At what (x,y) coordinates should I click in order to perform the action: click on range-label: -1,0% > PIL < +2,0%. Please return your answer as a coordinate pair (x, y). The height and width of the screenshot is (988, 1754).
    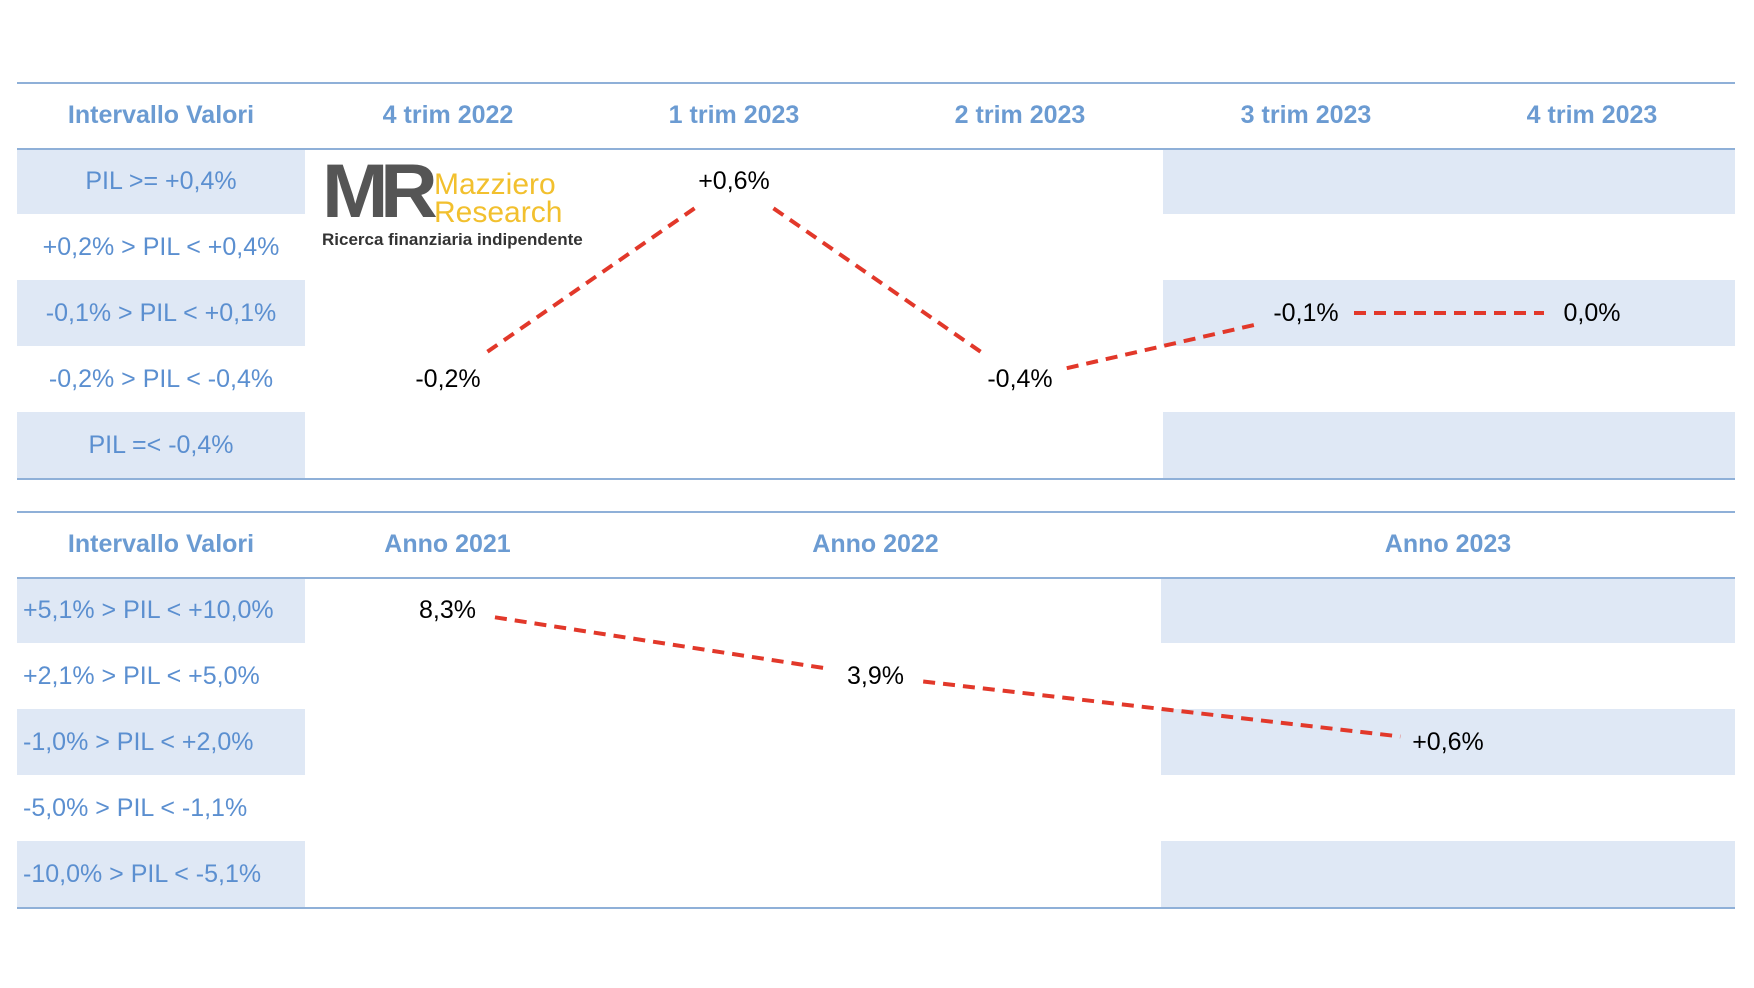
    Looking at the image, I should click on (138, 741).